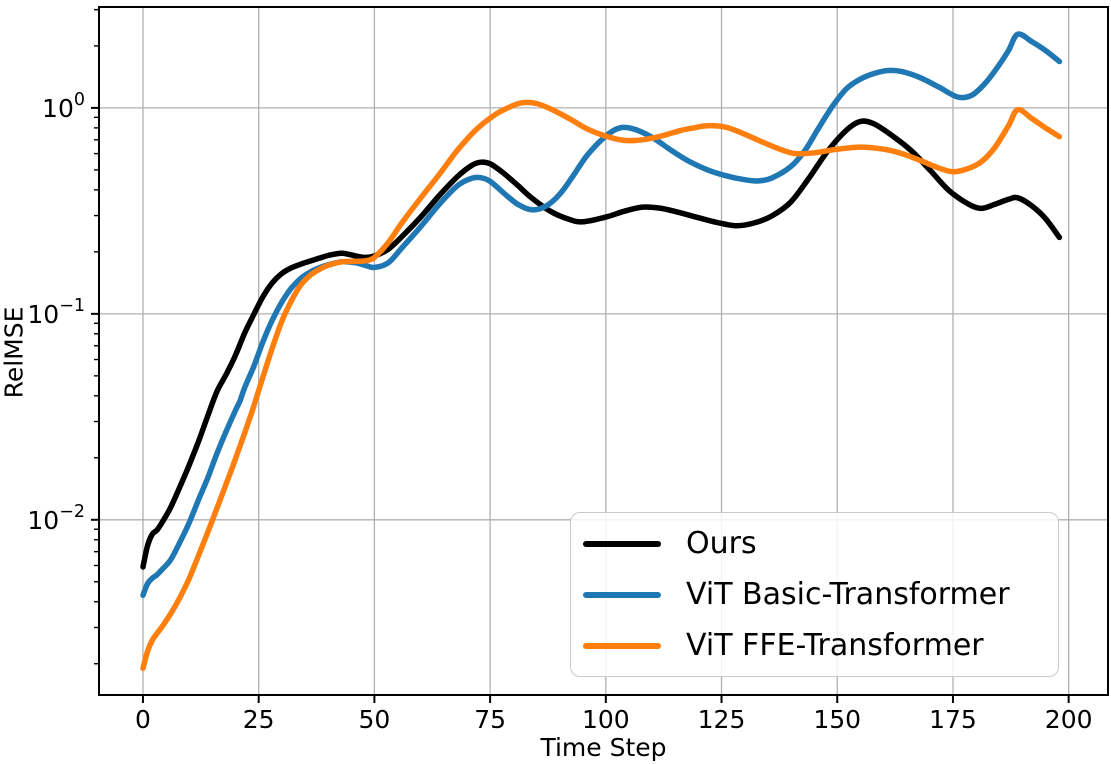 The height and width of the screenshot is (764, 1111). I want to click on x-tick-label: 125, so click(722, 719).